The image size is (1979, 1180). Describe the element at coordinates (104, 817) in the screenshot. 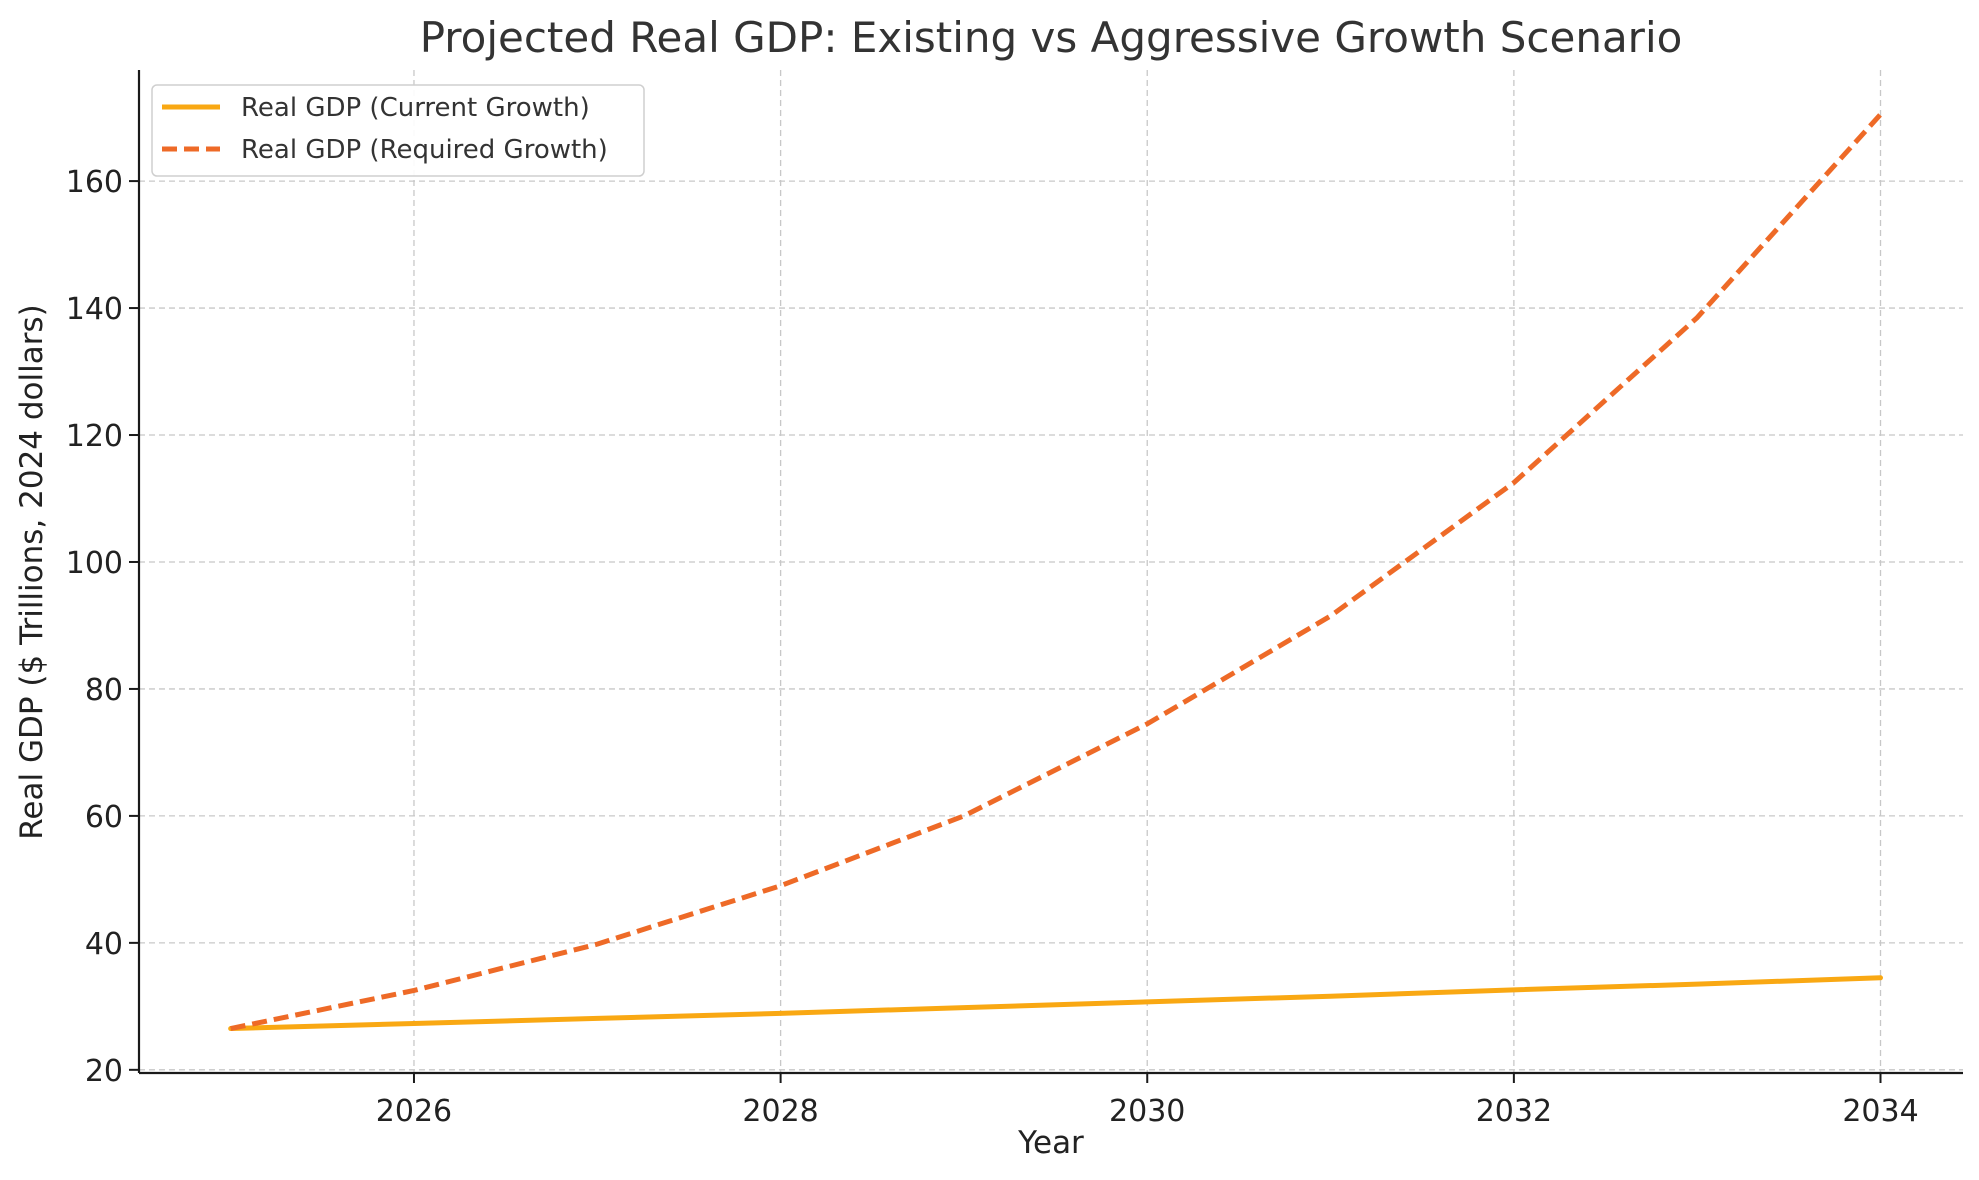

I see `y-tick-label: 60` at that location.